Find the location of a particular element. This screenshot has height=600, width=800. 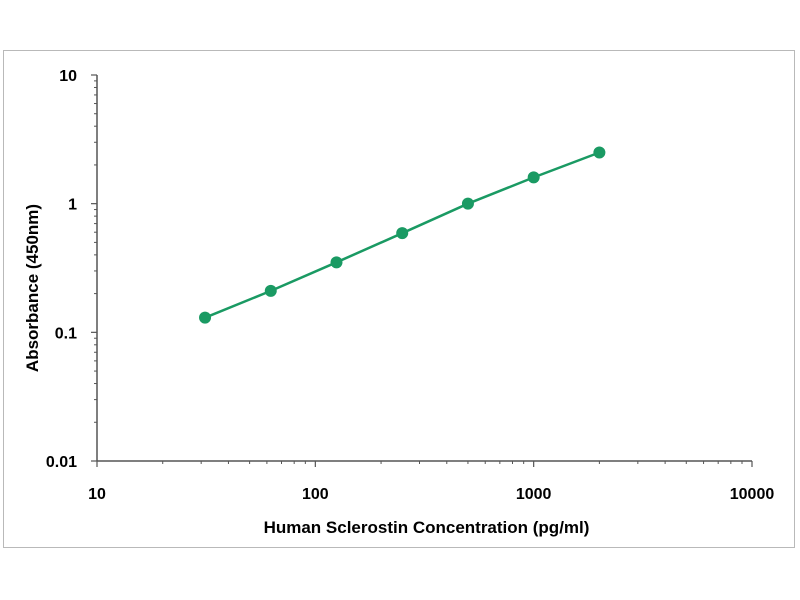

y-tick-label: 0.1 is located at coordinates (66, 333).